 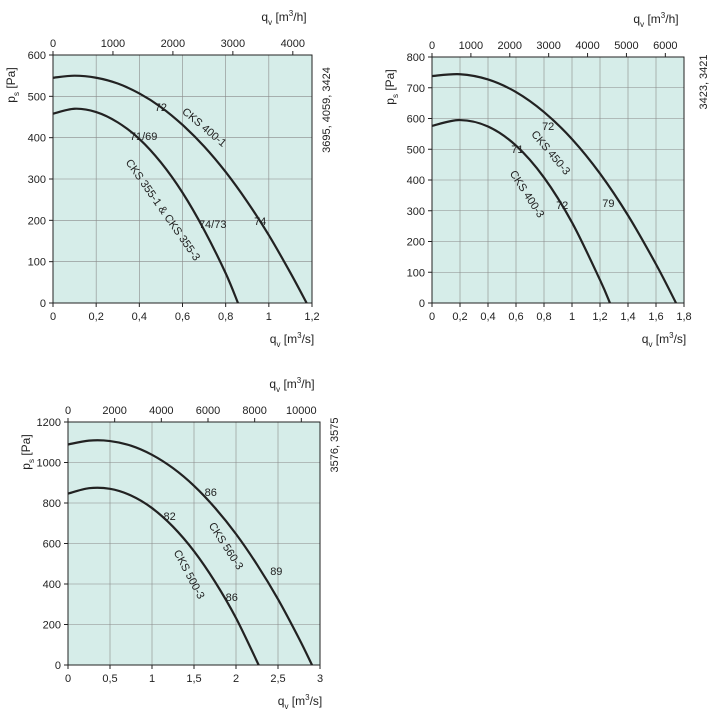 I want to click on x-tick-label: 2,5, so click(x=277, y=679).